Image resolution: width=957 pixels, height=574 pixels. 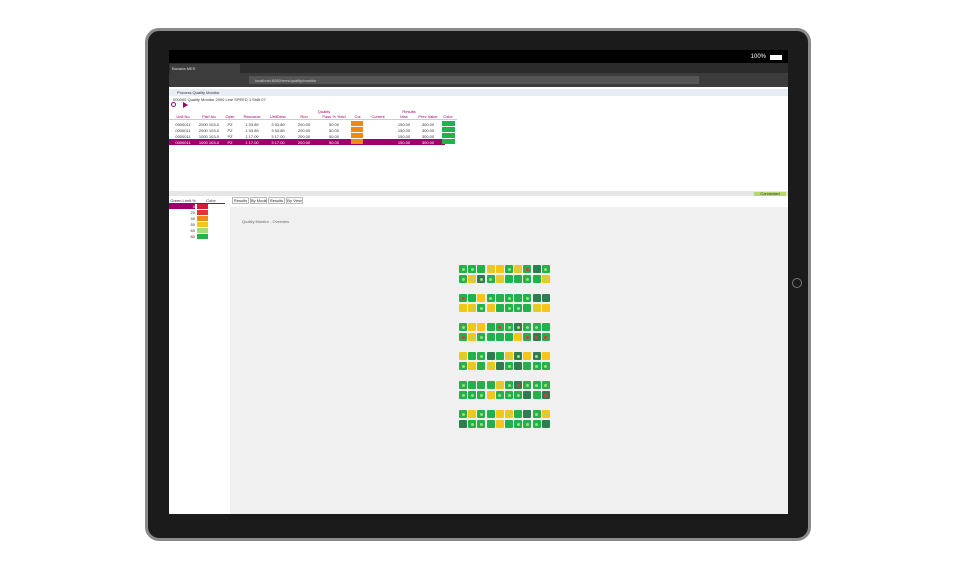 I want to click on status-bar: 100%, so click(x=478, y=56).